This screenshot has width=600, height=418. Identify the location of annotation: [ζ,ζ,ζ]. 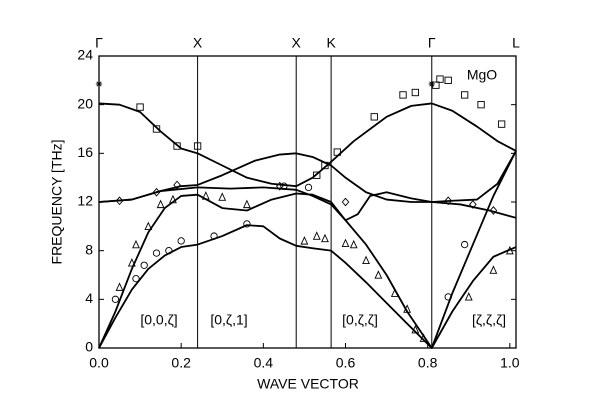
(489, 320).